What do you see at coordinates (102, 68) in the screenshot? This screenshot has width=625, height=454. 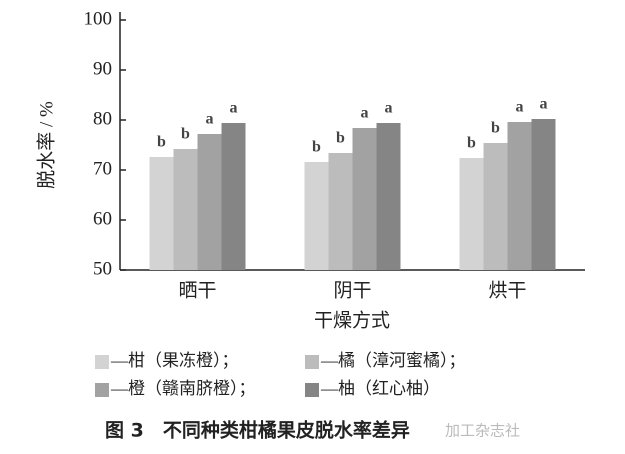 I see `y-tick-label: 90` at bounding box center [102, 68].